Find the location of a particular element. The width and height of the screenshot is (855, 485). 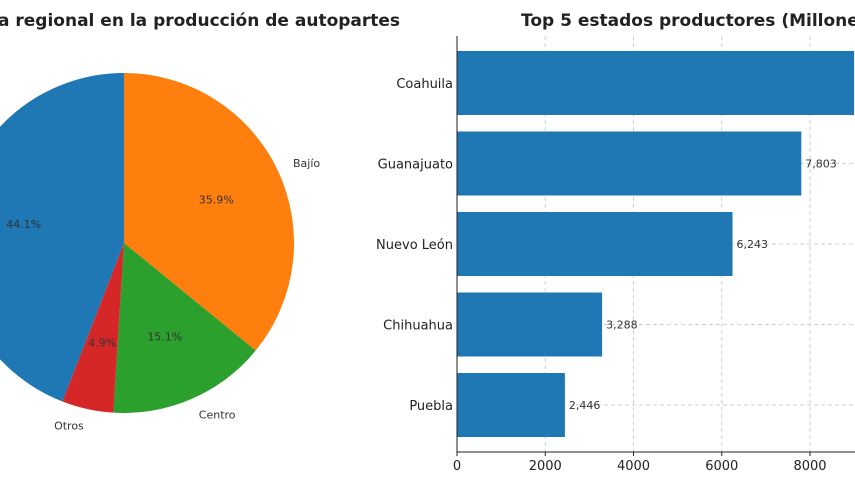

bar-guanajuato is located at coordinates (629, 163).